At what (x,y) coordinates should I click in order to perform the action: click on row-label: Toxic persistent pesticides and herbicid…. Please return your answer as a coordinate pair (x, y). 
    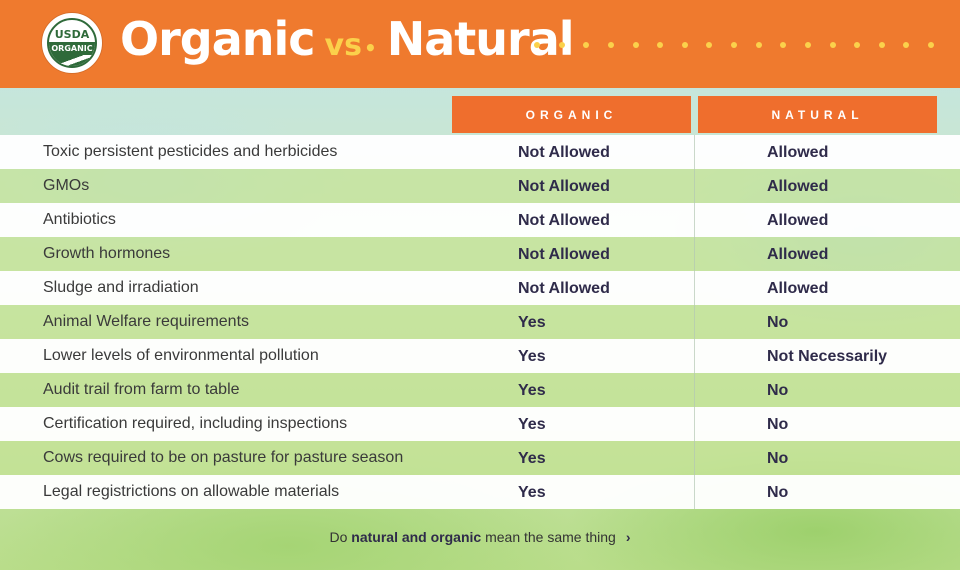
    Looking at the image, I should click on (190, 151).